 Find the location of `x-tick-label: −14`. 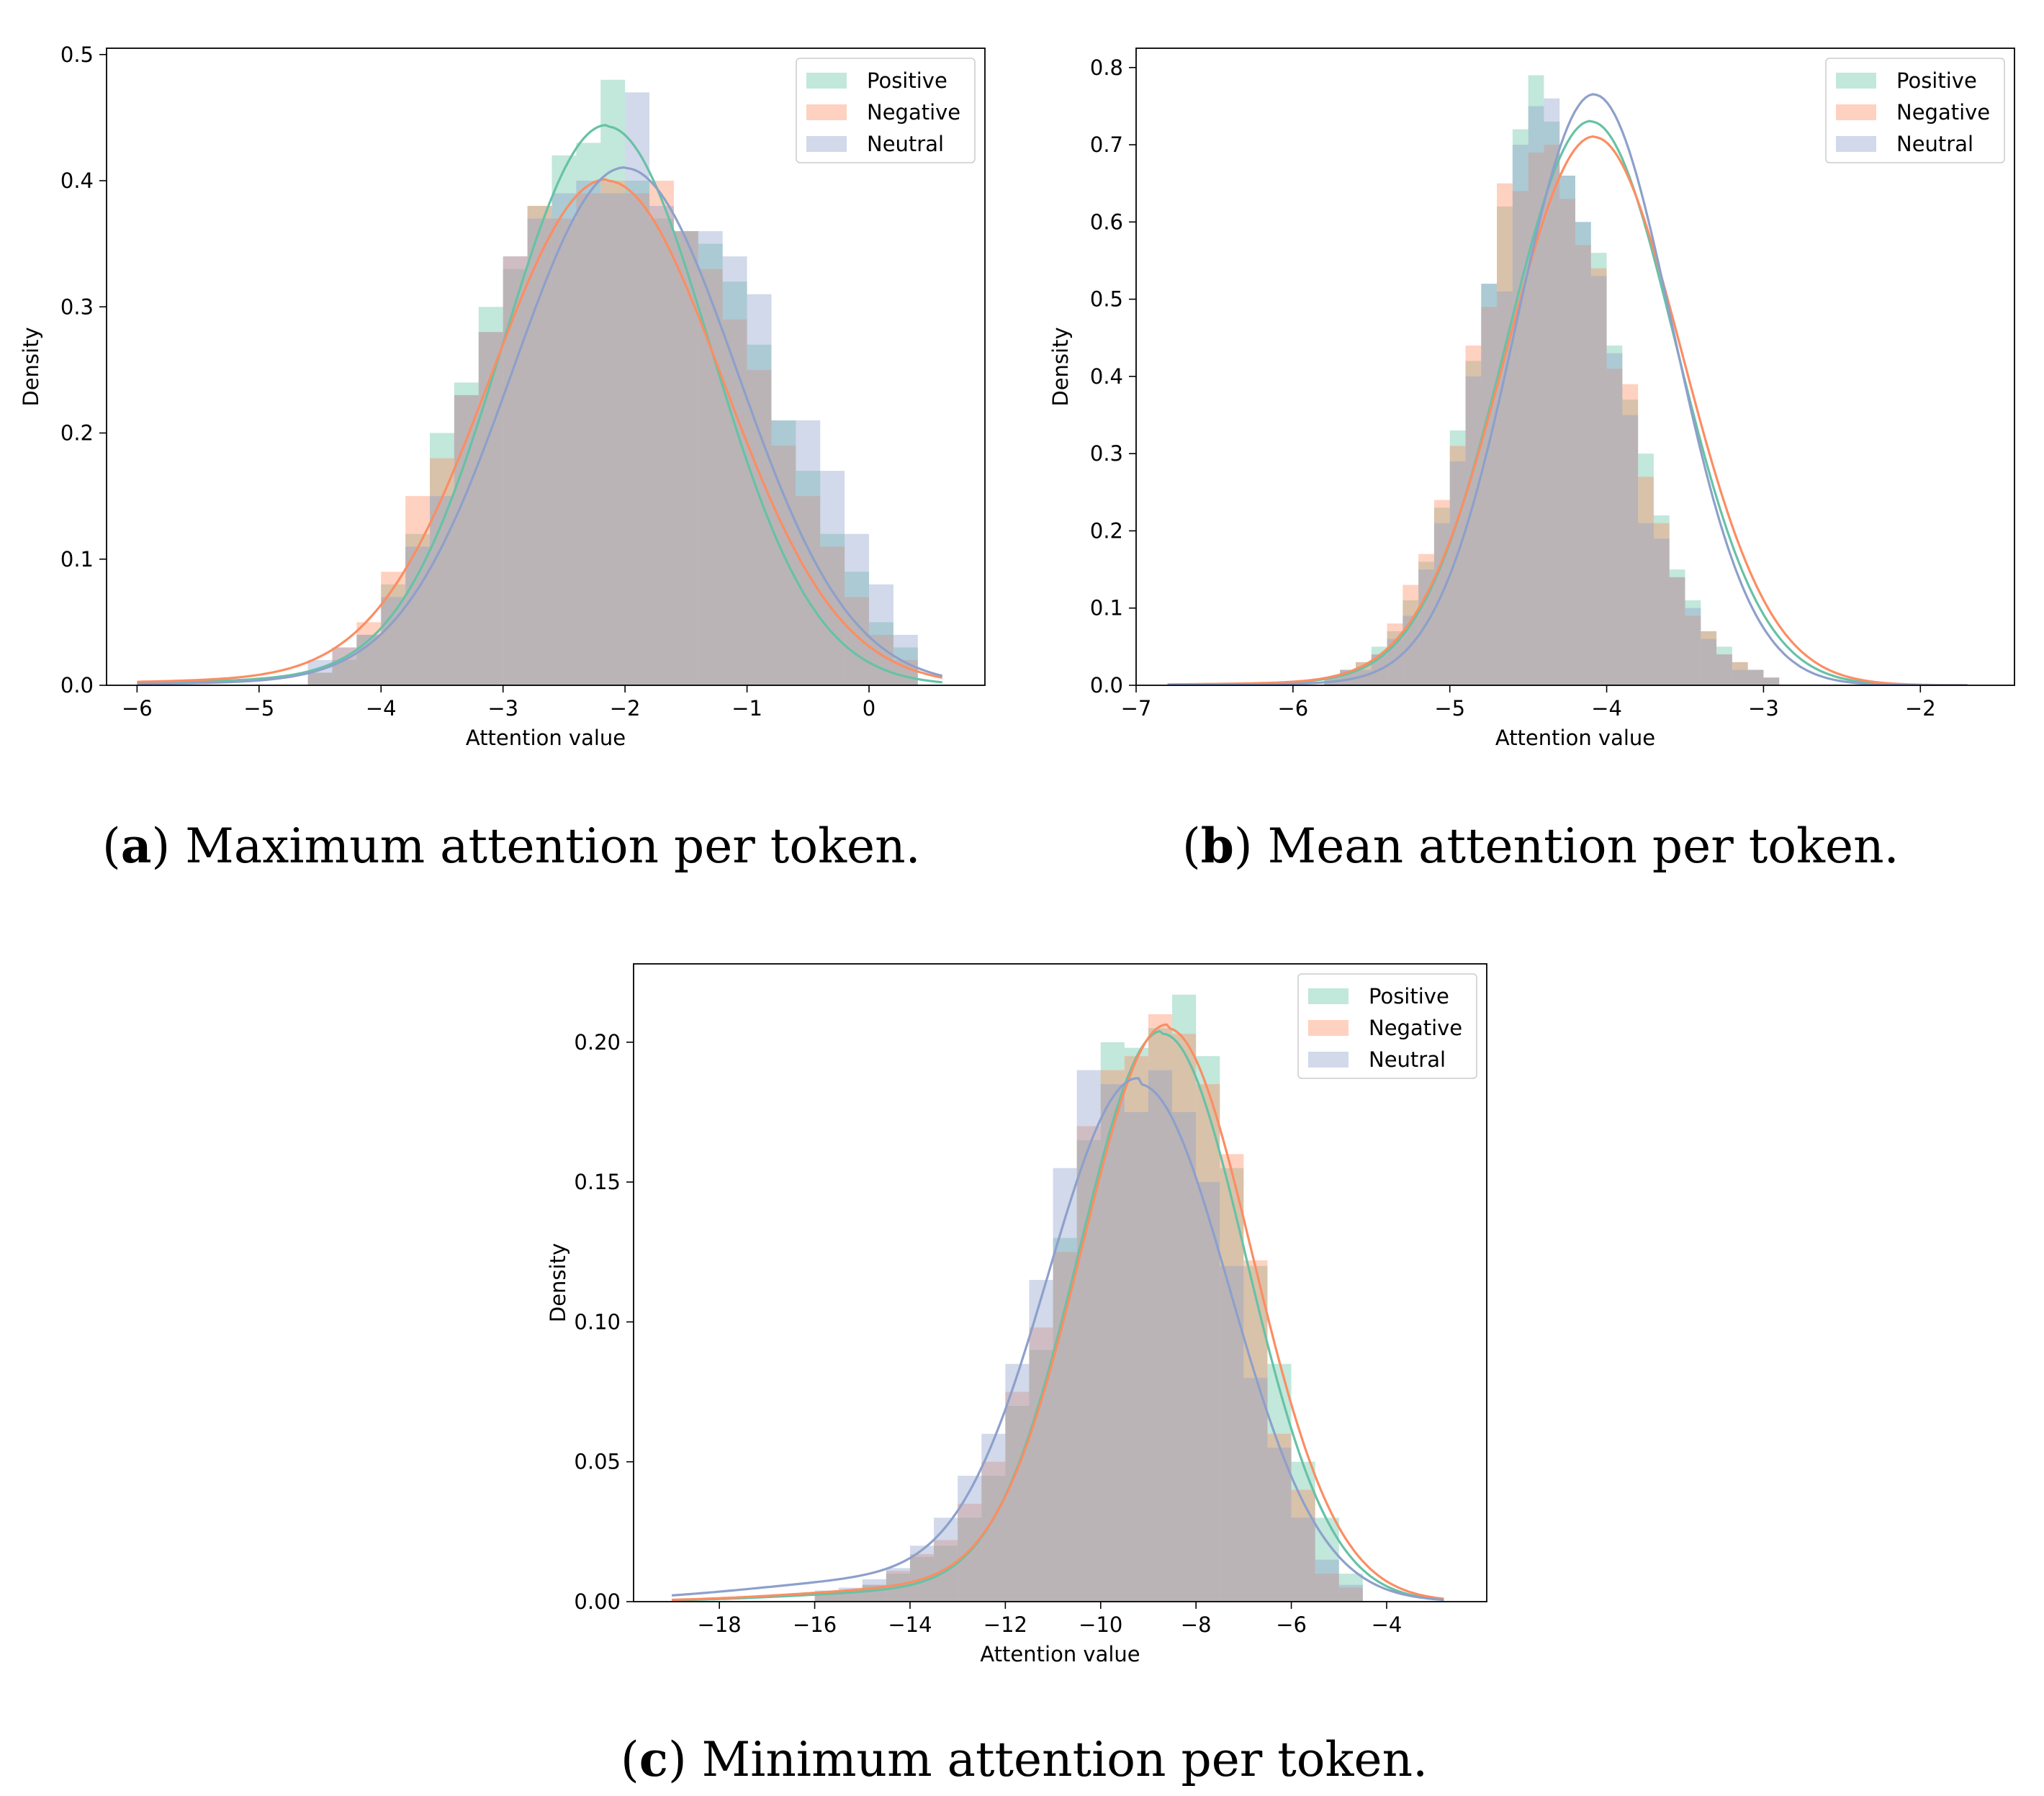

x-tick-label: −14 is located at coordinates (910, 1624).